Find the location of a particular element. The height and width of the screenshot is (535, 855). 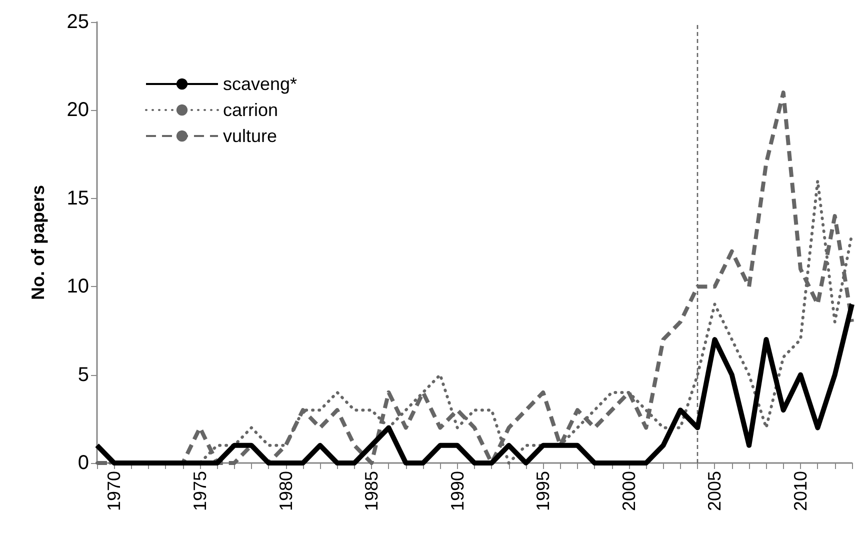

y-tick-label: 5 is located at coordinates (83, 375).